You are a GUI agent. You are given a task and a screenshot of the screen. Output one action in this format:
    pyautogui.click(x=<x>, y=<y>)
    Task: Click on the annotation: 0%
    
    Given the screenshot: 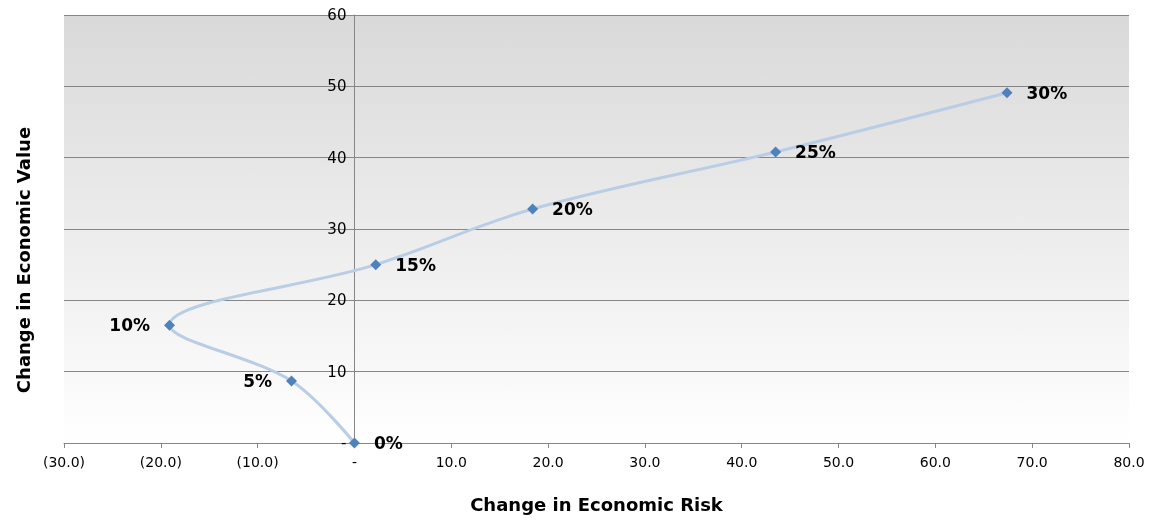 What is the action you would take?
    pyautogui.click(x=388, y=443)
    